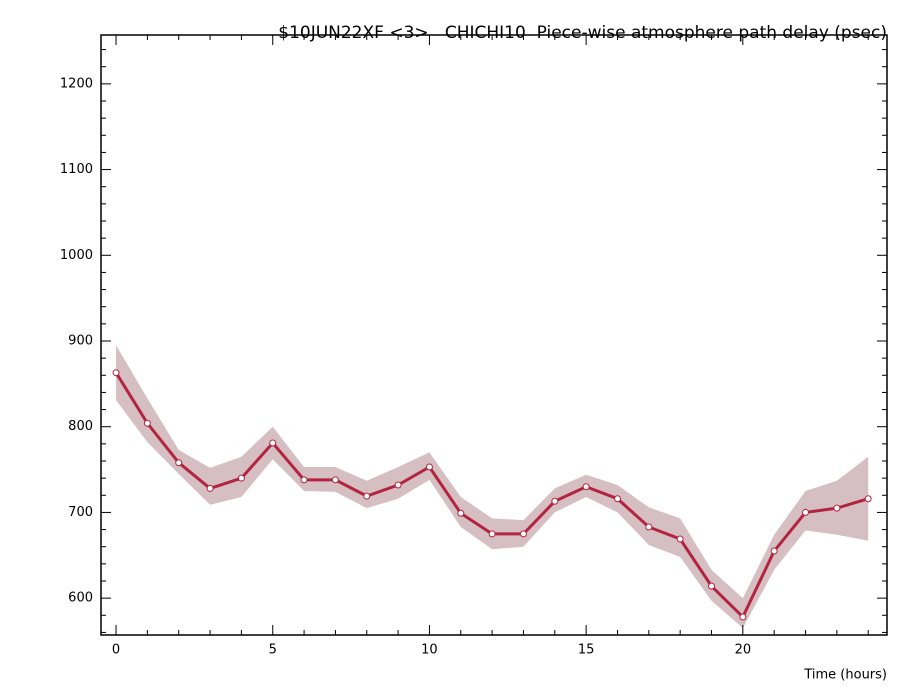  What do you see at coordinates (80, 598) in the screenshot?
I see `y-tick-label: 600` at bounding box center [80, 598].